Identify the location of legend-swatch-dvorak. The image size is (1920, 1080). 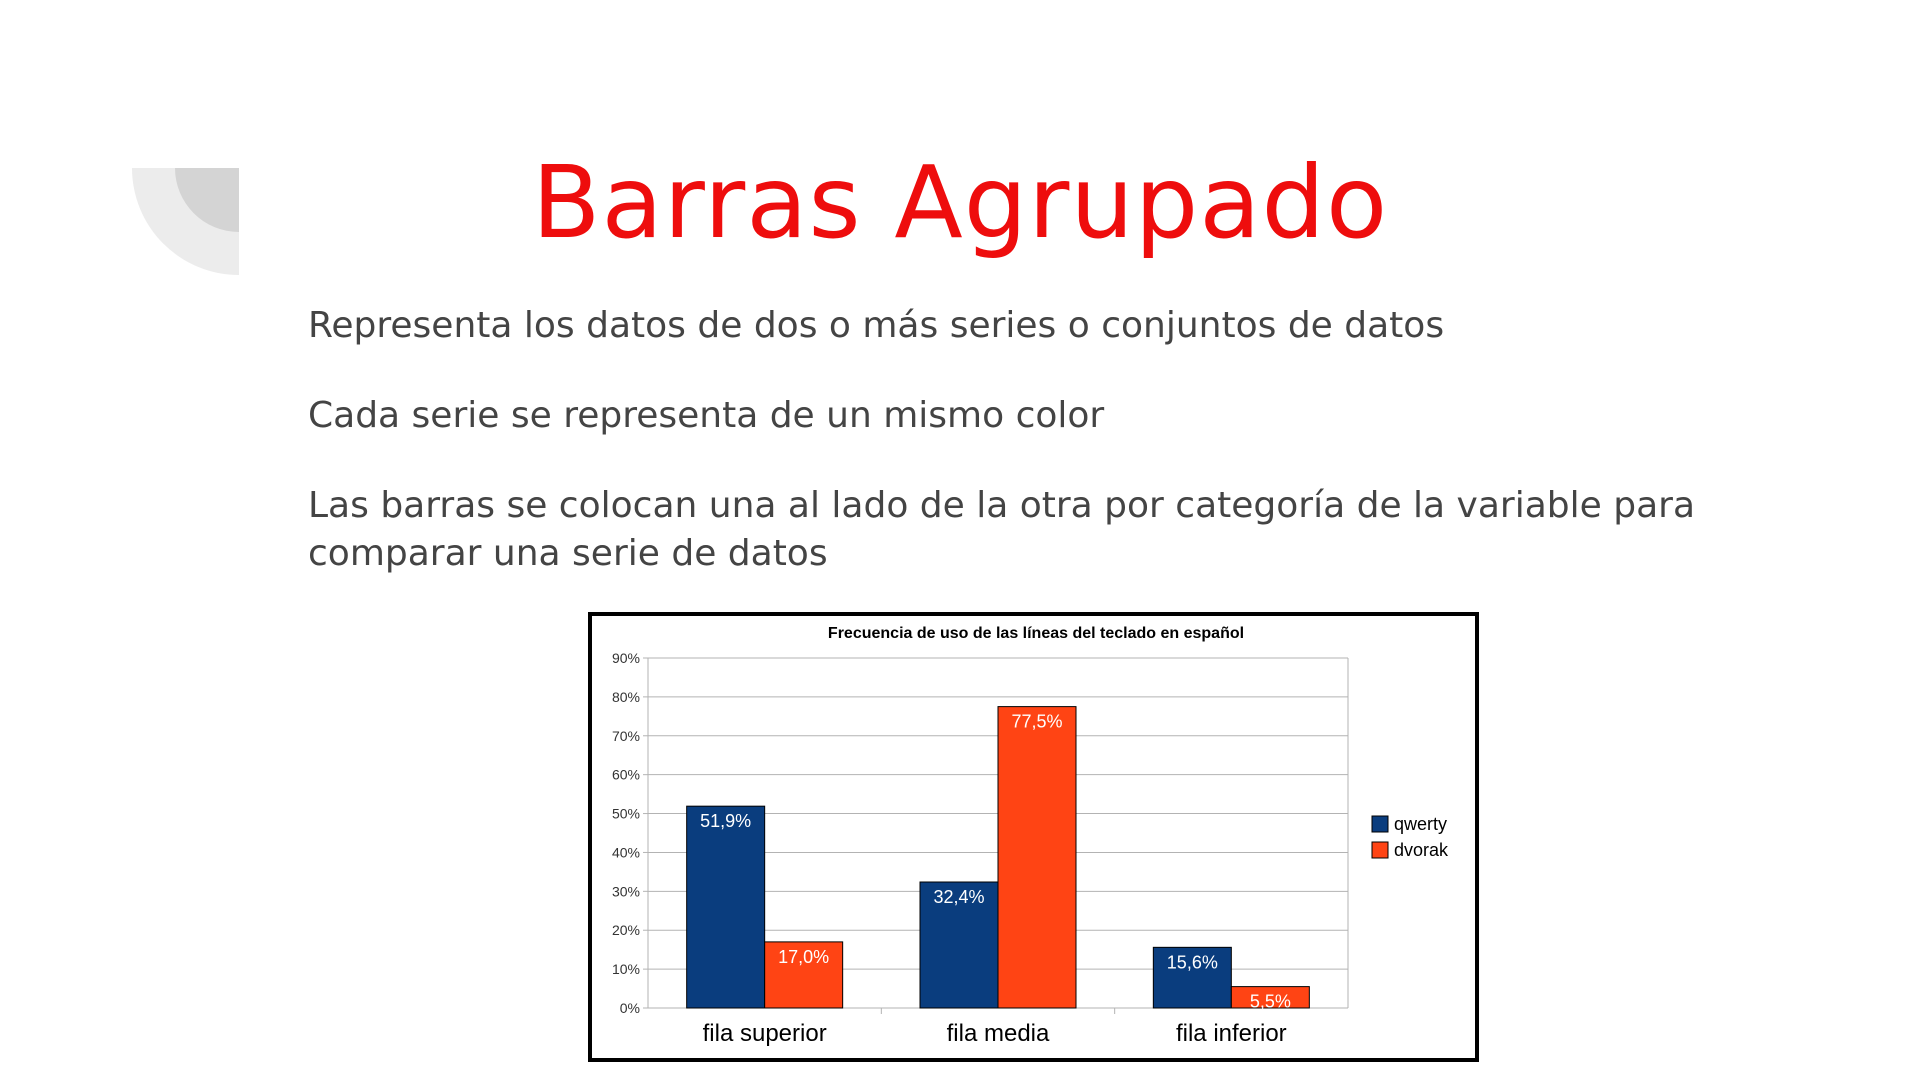
(1380, 850).